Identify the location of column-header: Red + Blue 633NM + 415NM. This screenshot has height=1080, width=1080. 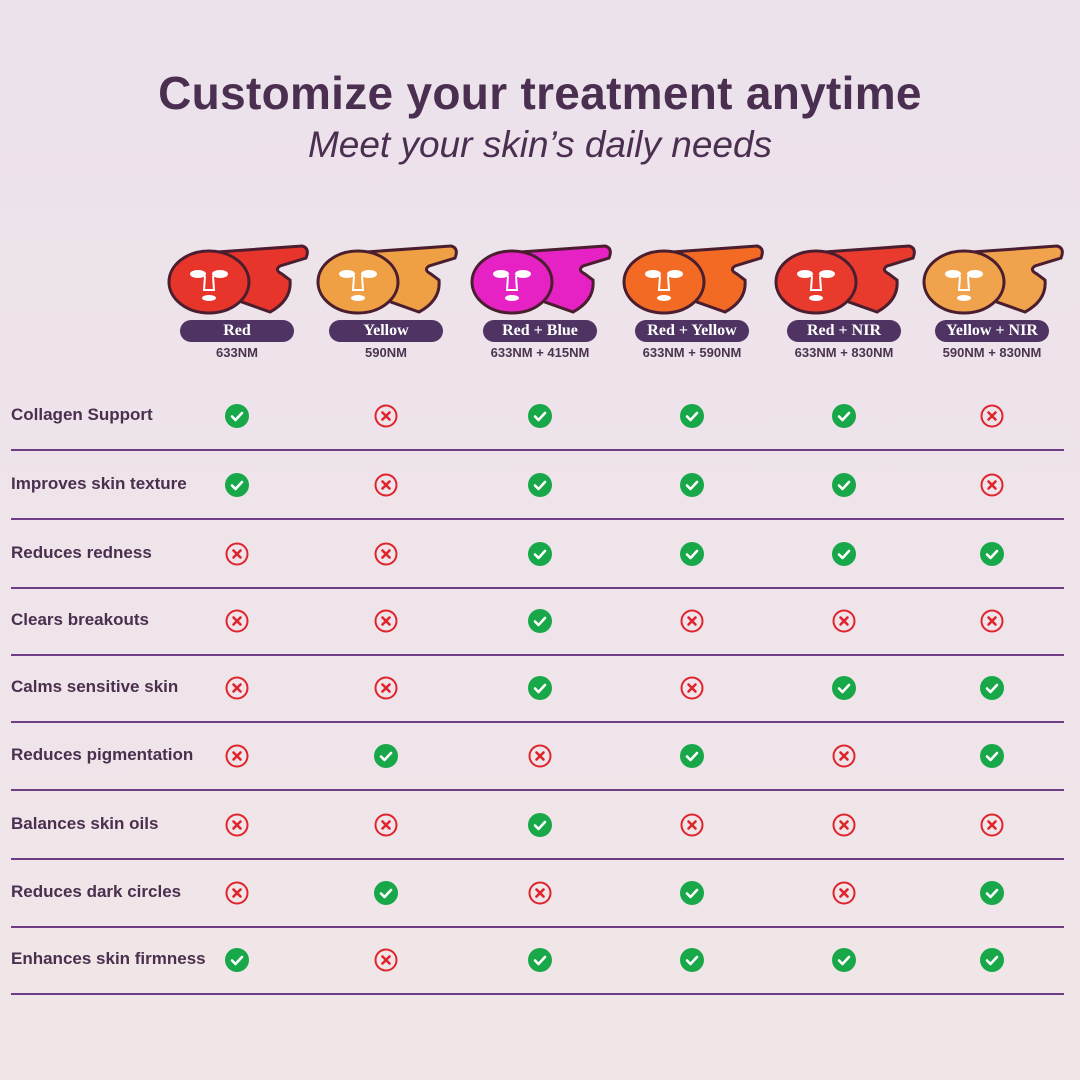
(540, 300).